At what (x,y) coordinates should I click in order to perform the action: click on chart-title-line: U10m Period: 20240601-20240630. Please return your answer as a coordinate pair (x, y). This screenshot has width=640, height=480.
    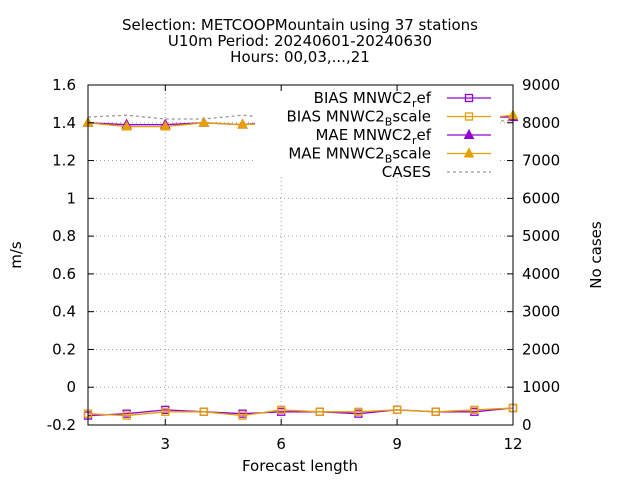
    Looking at the image, I should click on (300, 41).